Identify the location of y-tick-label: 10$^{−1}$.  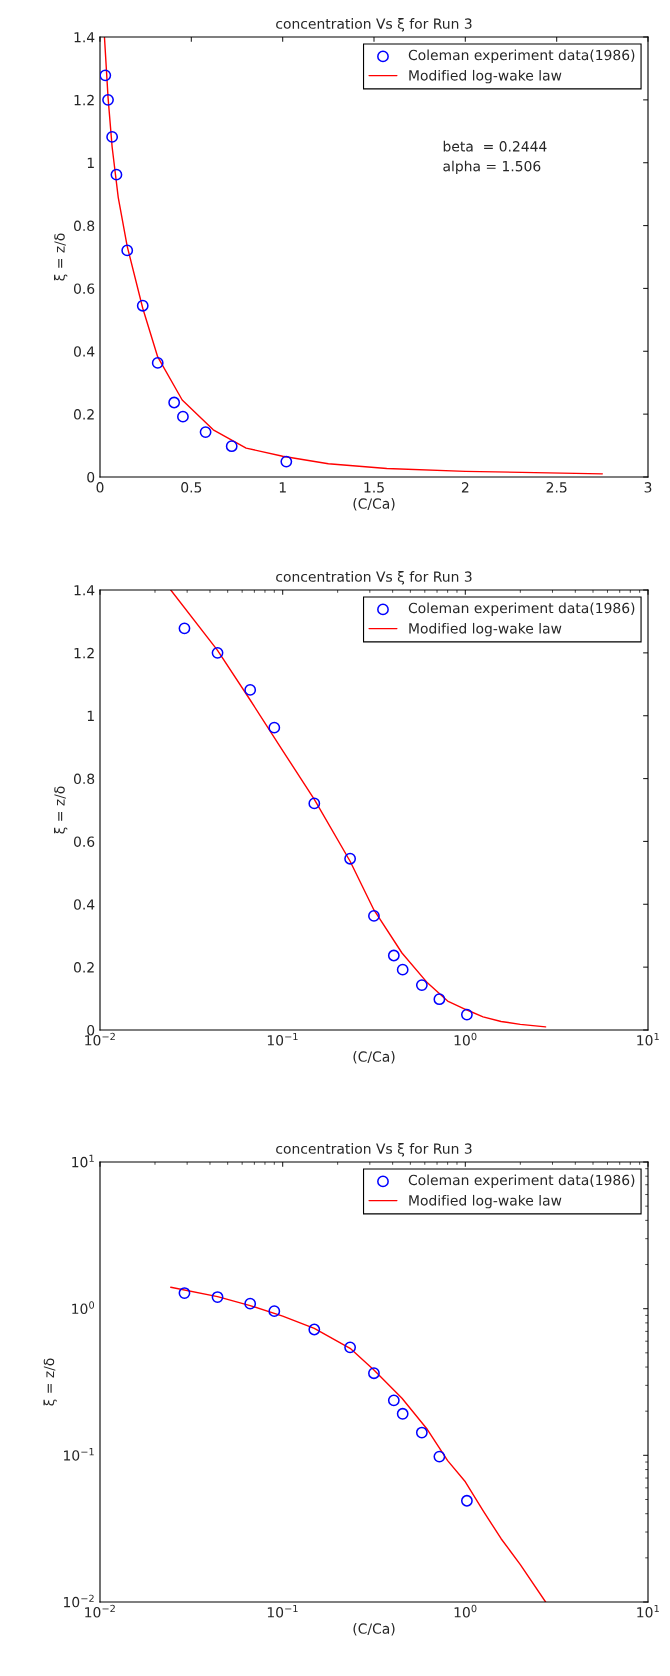
(79, 1454).